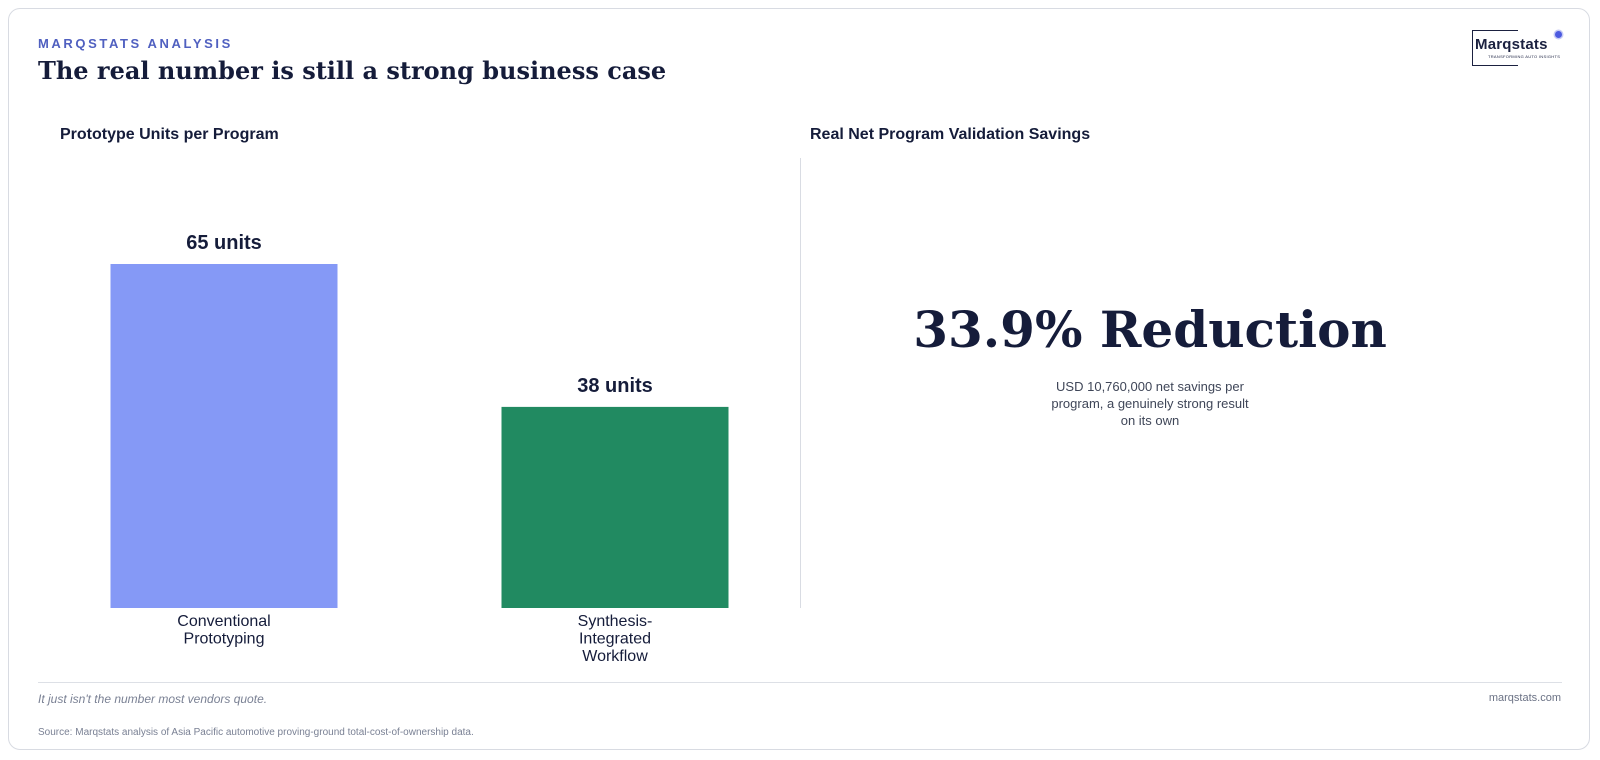  What do you see at coordinates (615, 386) in the screenshot?
I see `bar-value-label-1: 38 units` at bounding box center [615, 386].